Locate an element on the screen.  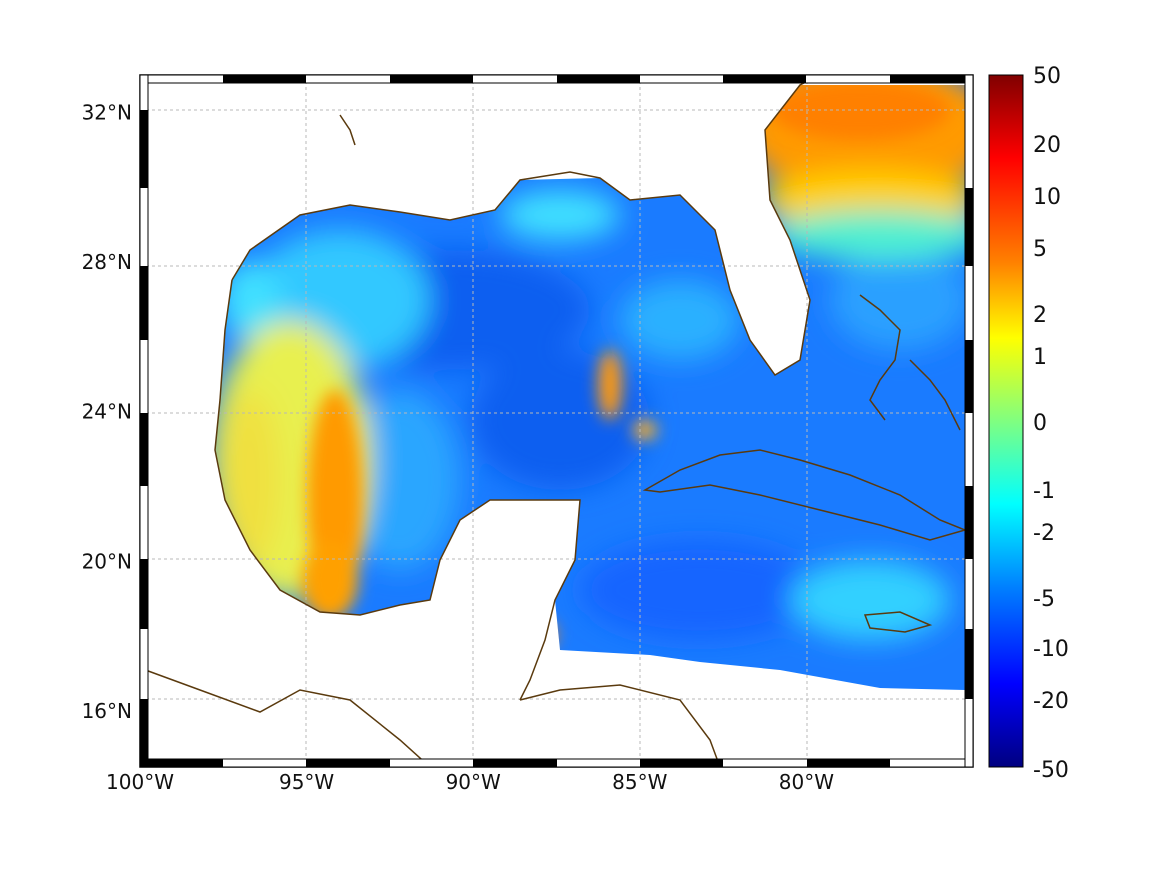
lat-tick-label: 28°N is located at coordinates (107, 262).